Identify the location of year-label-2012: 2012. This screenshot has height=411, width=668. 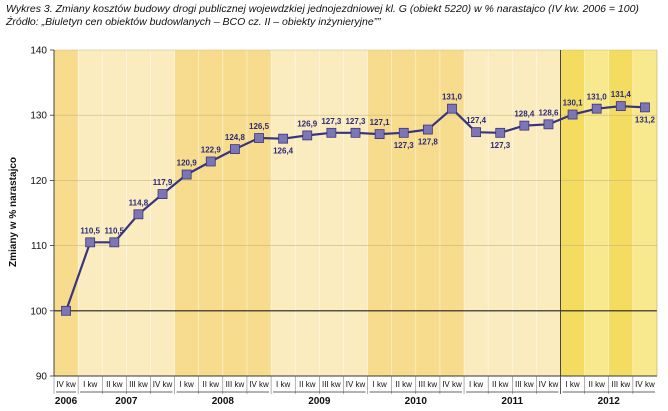
(609, 401).